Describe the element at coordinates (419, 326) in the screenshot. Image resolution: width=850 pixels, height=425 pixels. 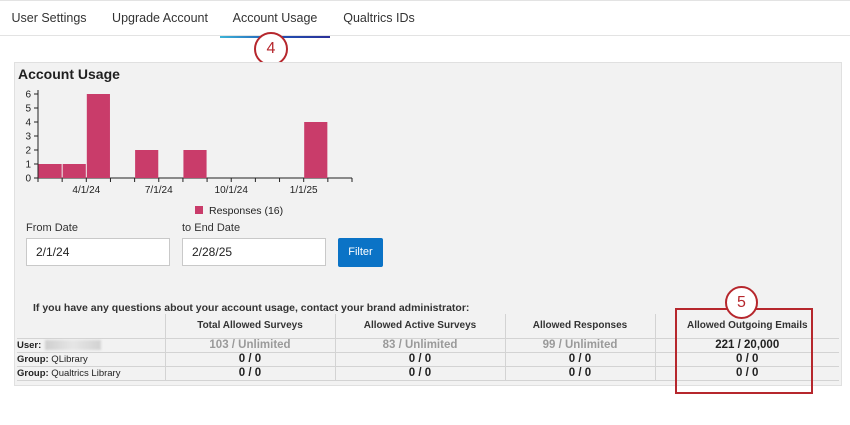
I see `table-header: Allowed Active Surveys` at that location.